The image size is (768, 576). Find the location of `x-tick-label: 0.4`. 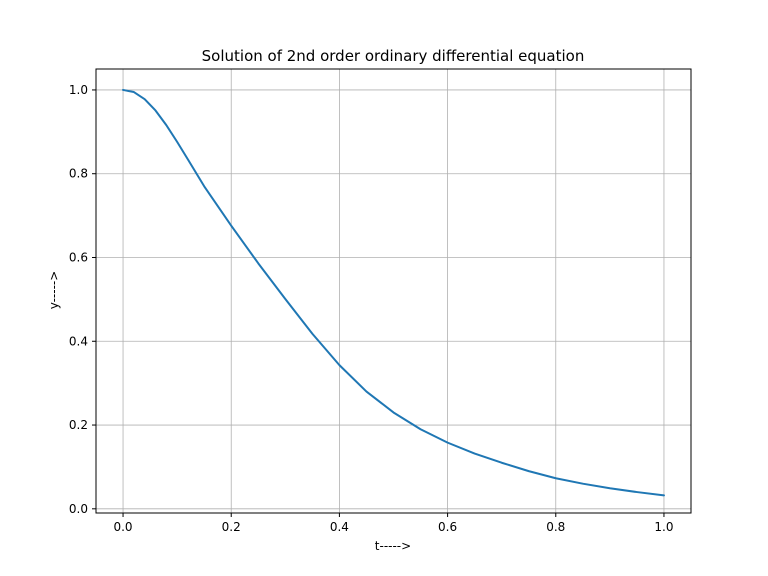

x-tick-label: 0.4 is located at coordinates (339, 527).